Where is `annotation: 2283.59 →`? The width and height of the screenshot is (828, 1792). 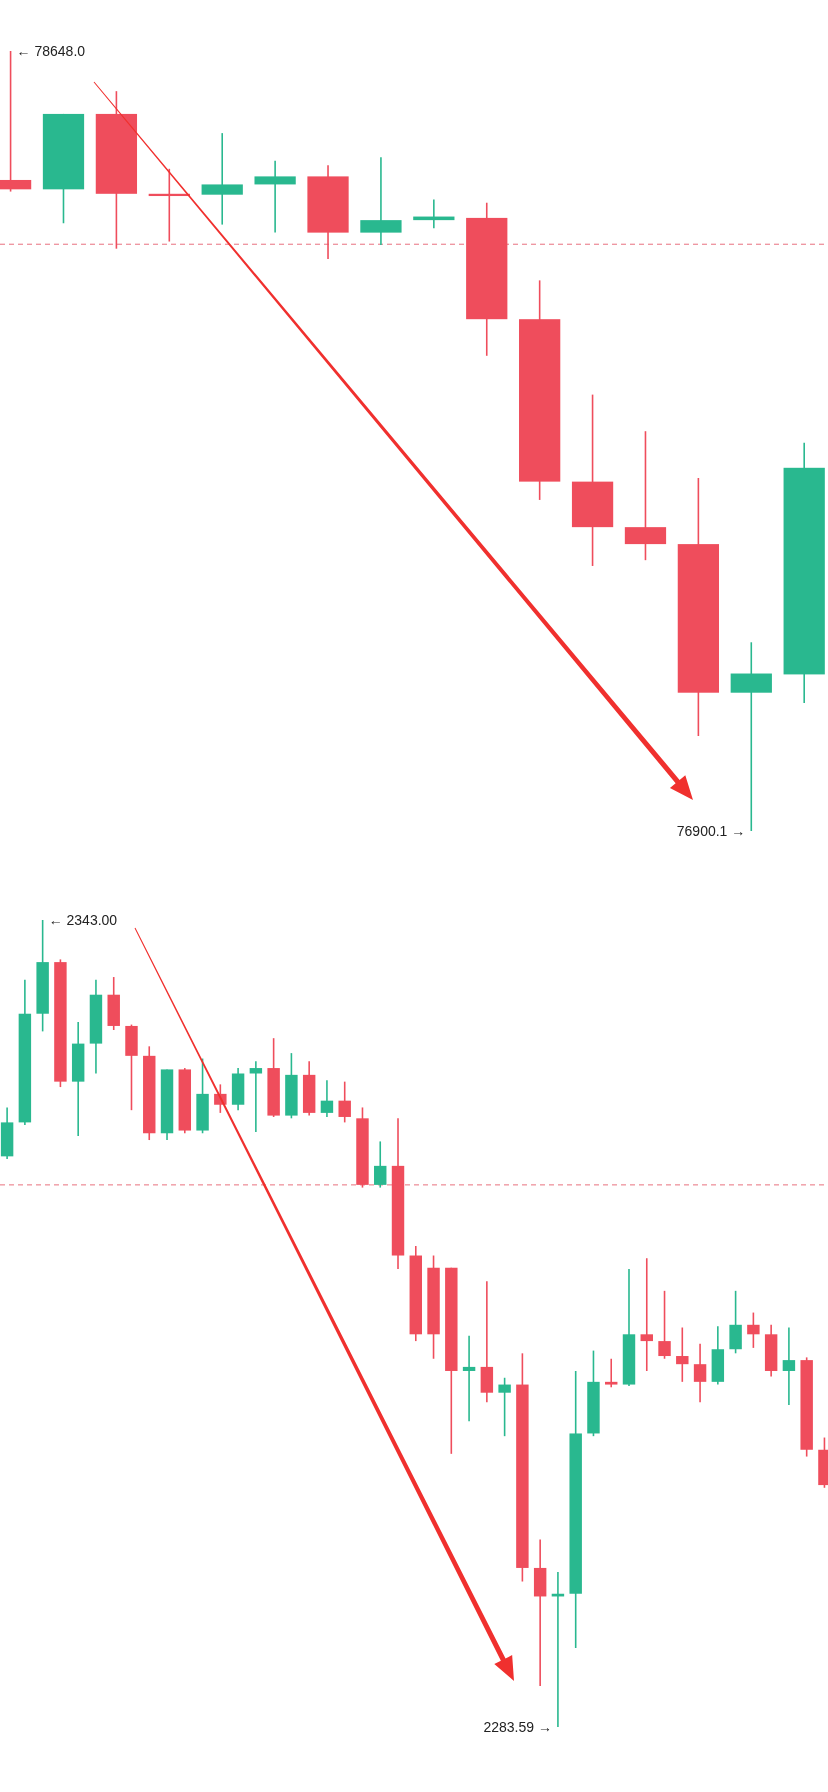
annotation: 2283.59 → is located at coordinates (517, 1726).